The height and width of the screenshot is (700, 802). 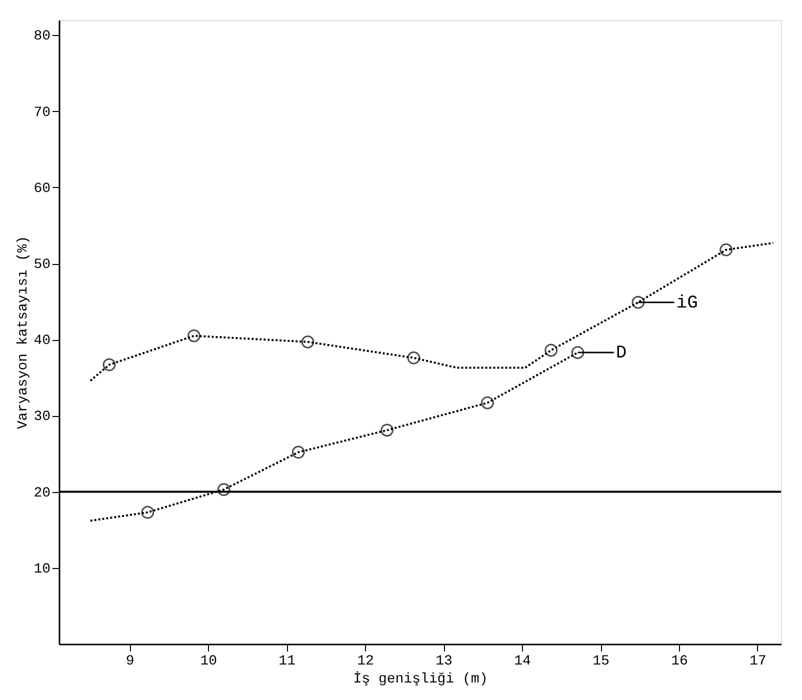 I want to click on x-tick-label: 9, so click(x=130, y=662).